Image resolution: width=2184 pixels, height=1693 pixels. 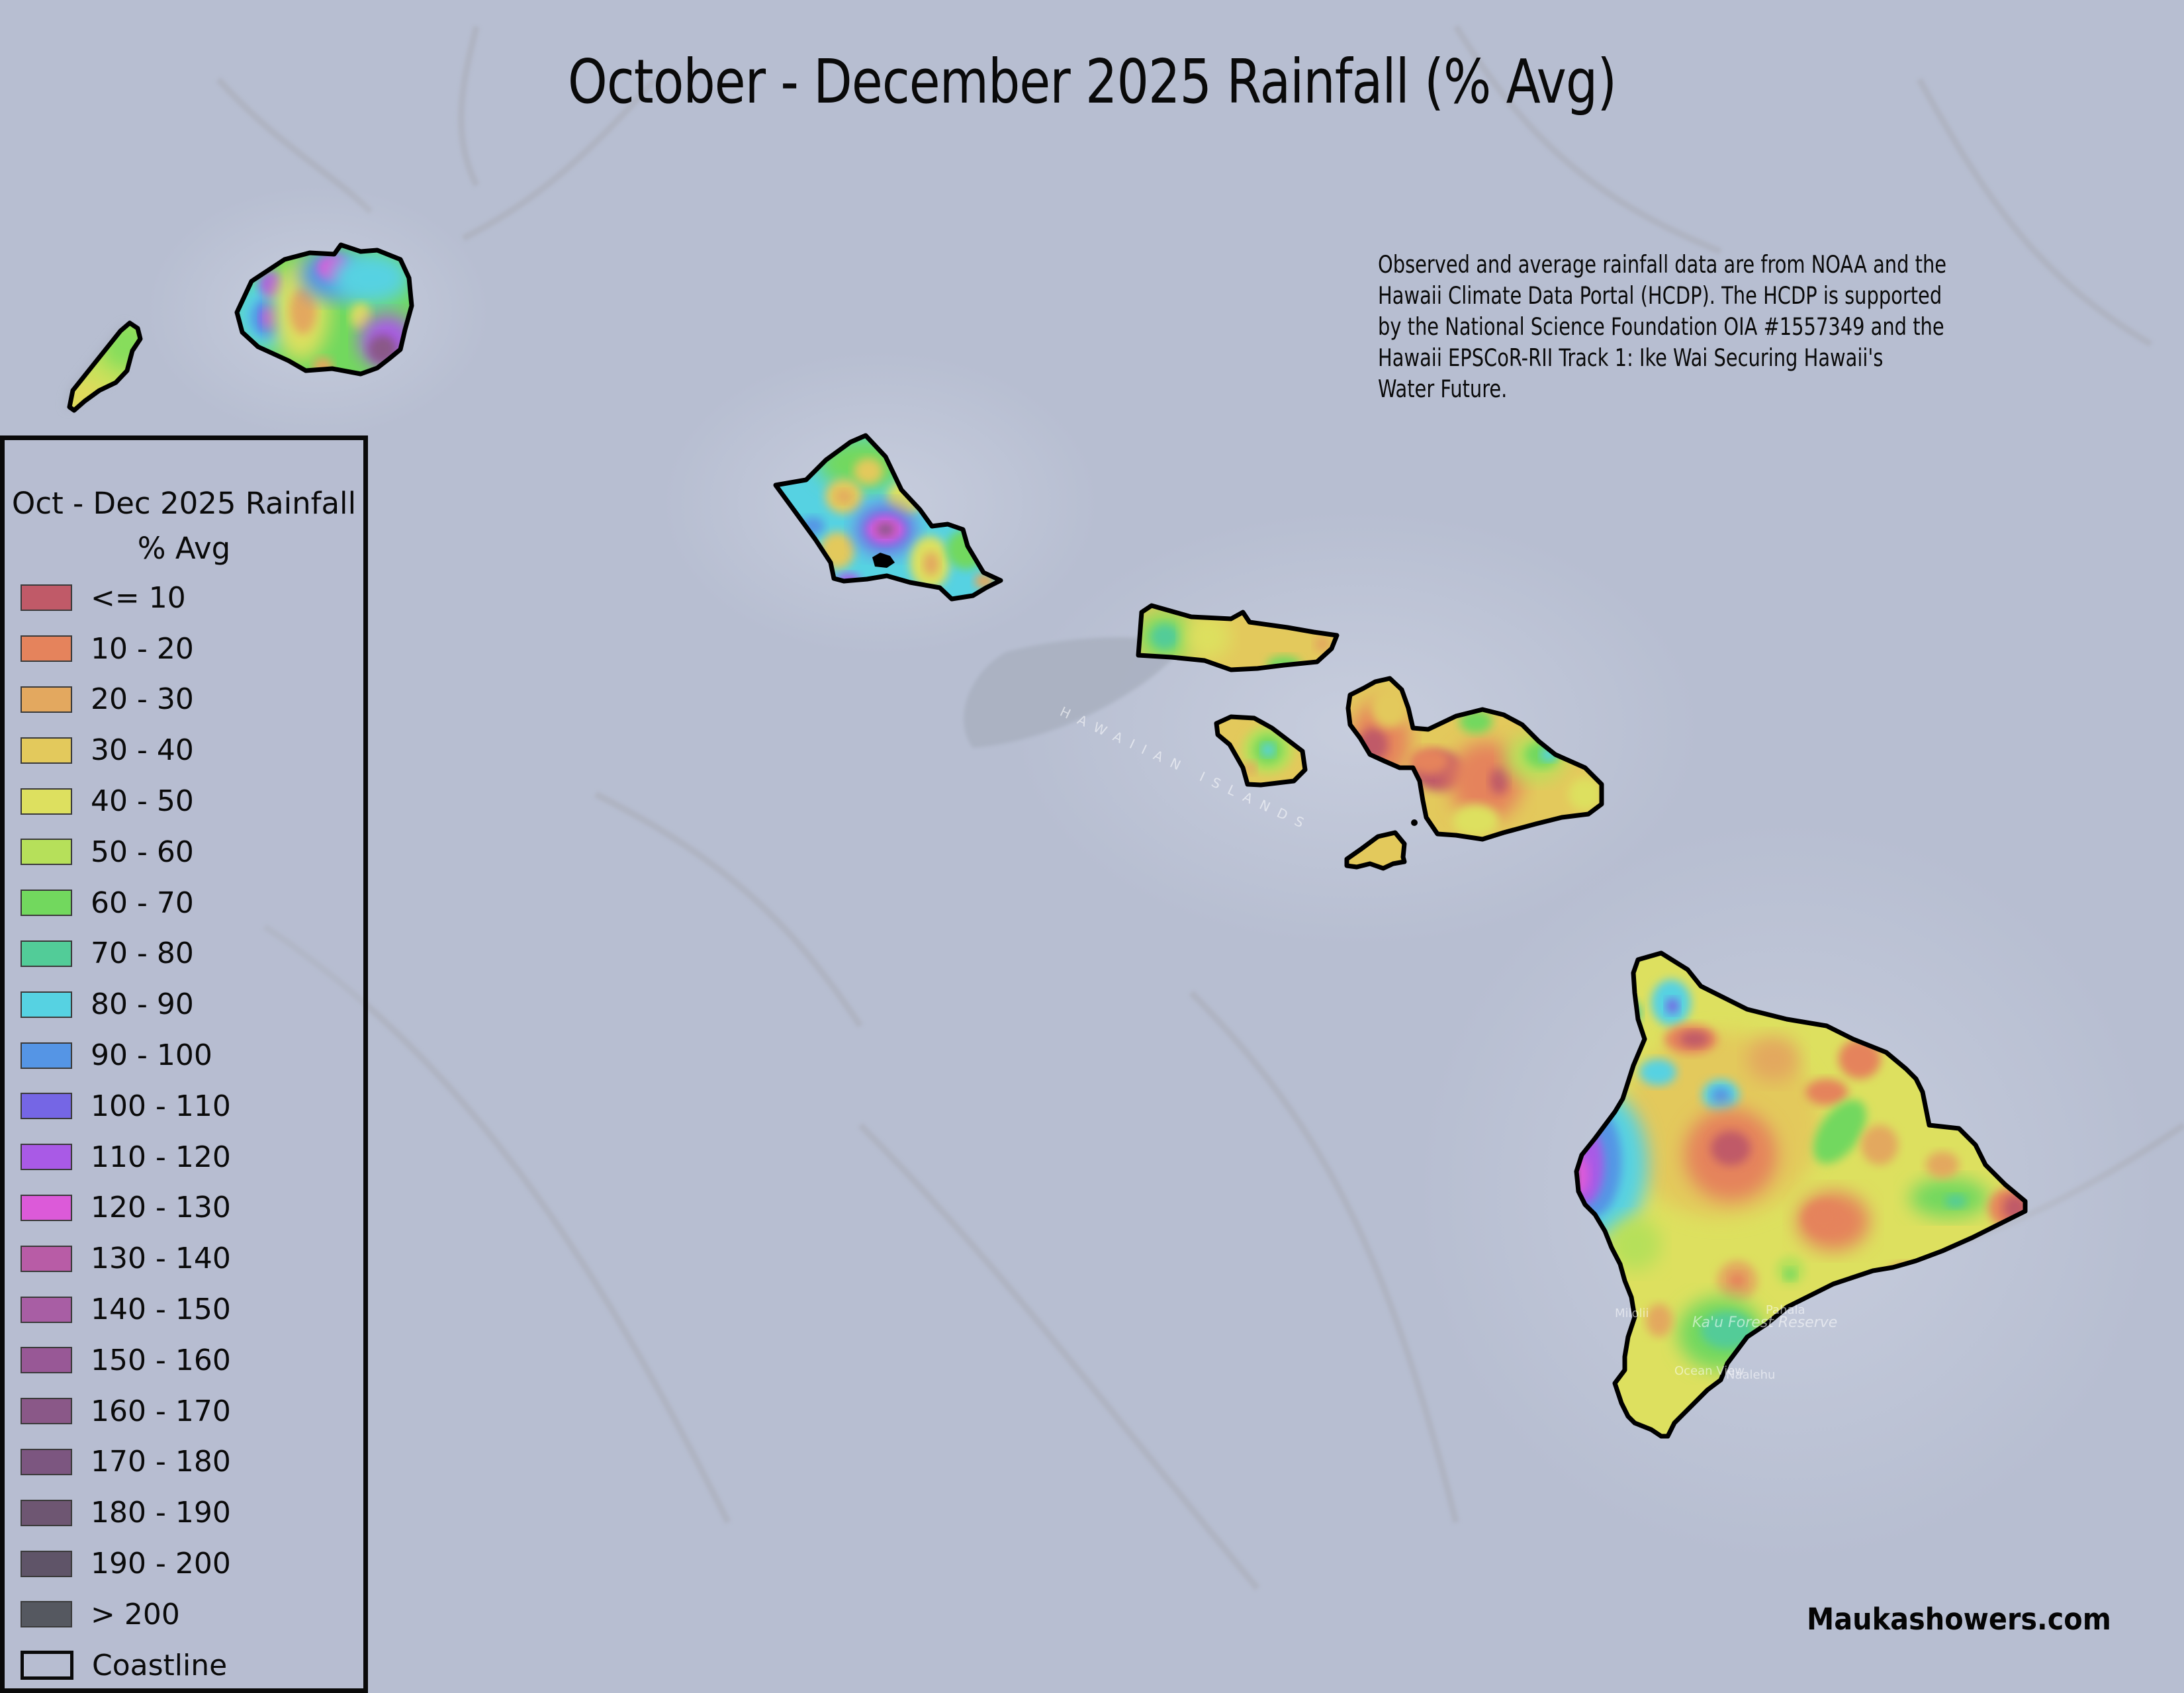 I want to click on island-niihau, so click(x=104, y=364).